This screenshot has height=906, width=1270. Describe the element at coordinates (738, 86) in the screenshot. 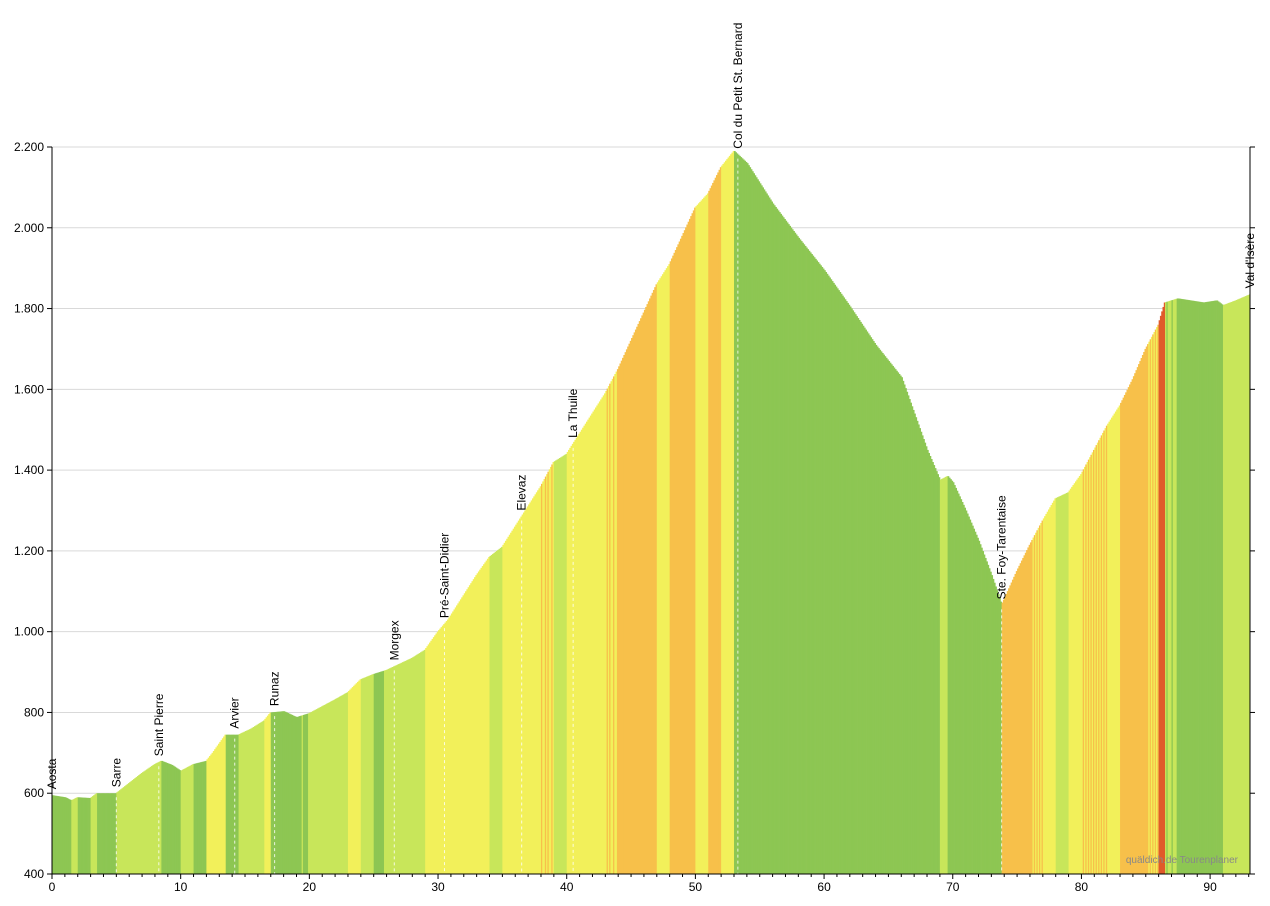

I see `place-label: Col du Petit St. Bernard` at that location.